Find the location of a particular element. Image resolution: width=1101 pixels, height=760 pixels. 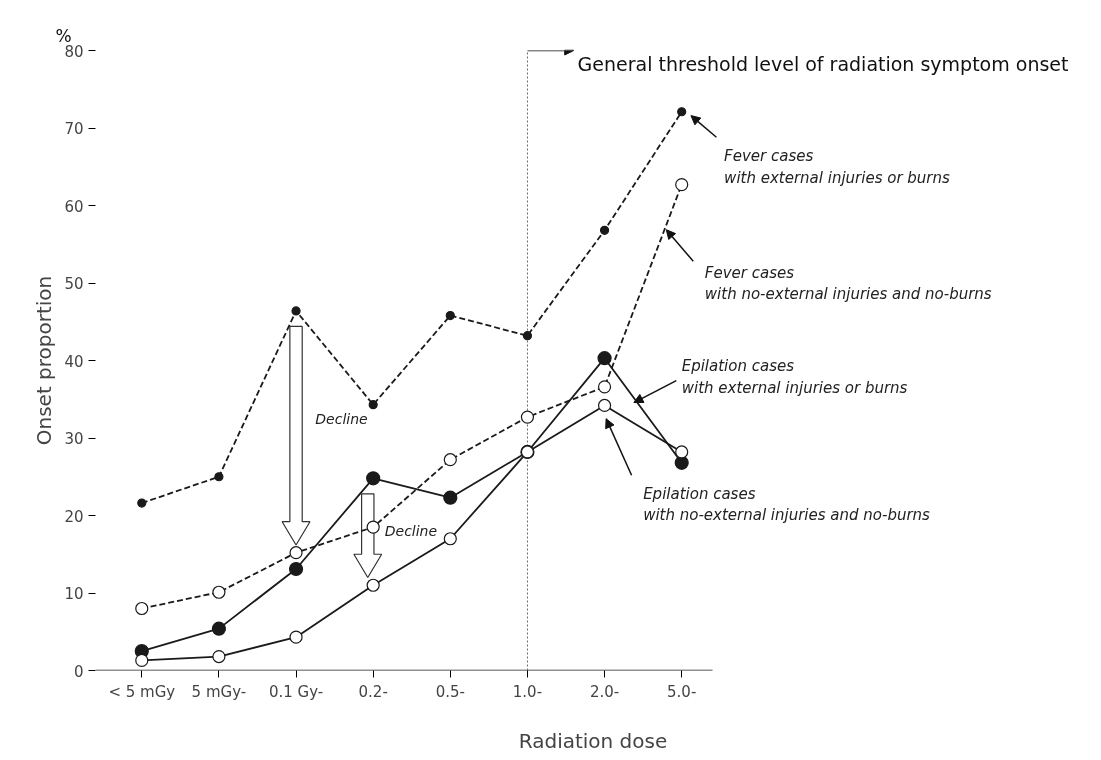

x-tick-label: 5.0- is located at coordinates (682, 691).